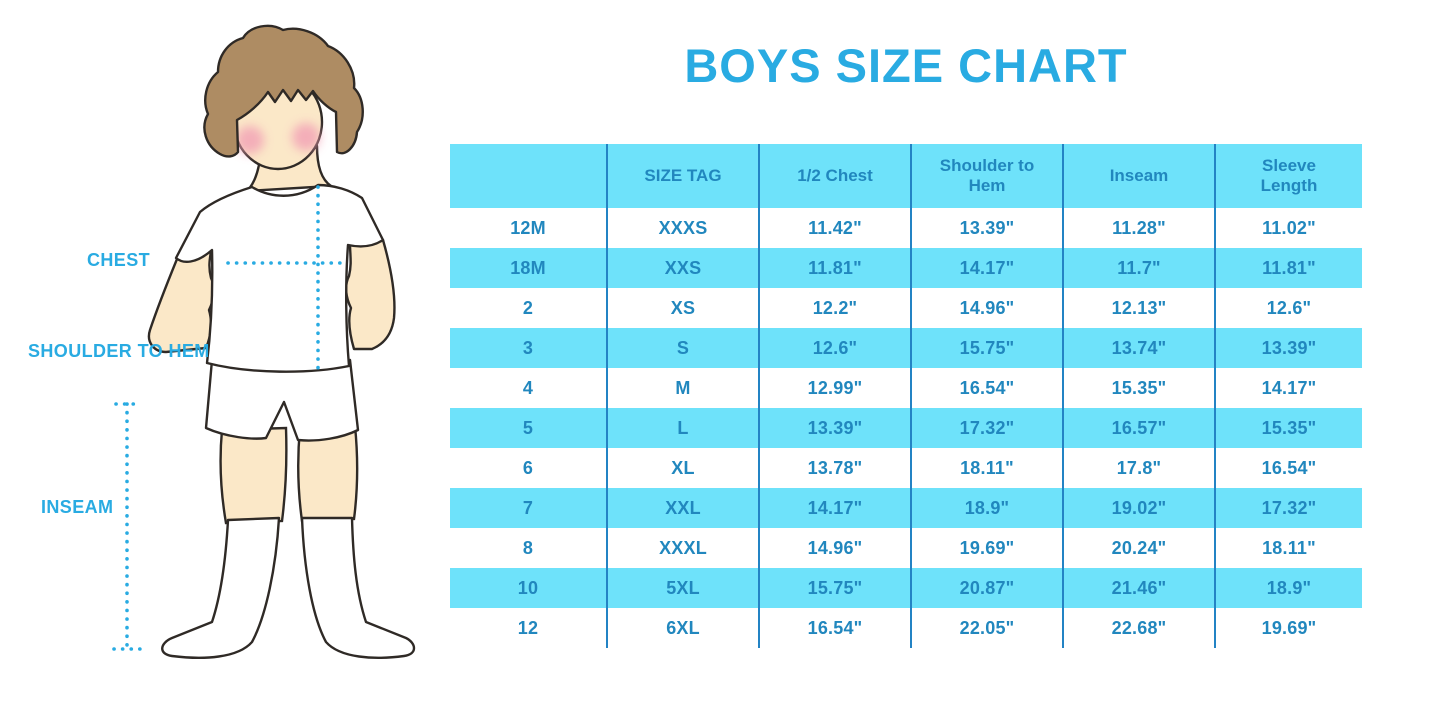 The height and width of the screenshot is (723, 1445). What do you see at coordinates (253, 475) in the screenshot?
I see `left-leg-shape` at bounding box center [253, 475].